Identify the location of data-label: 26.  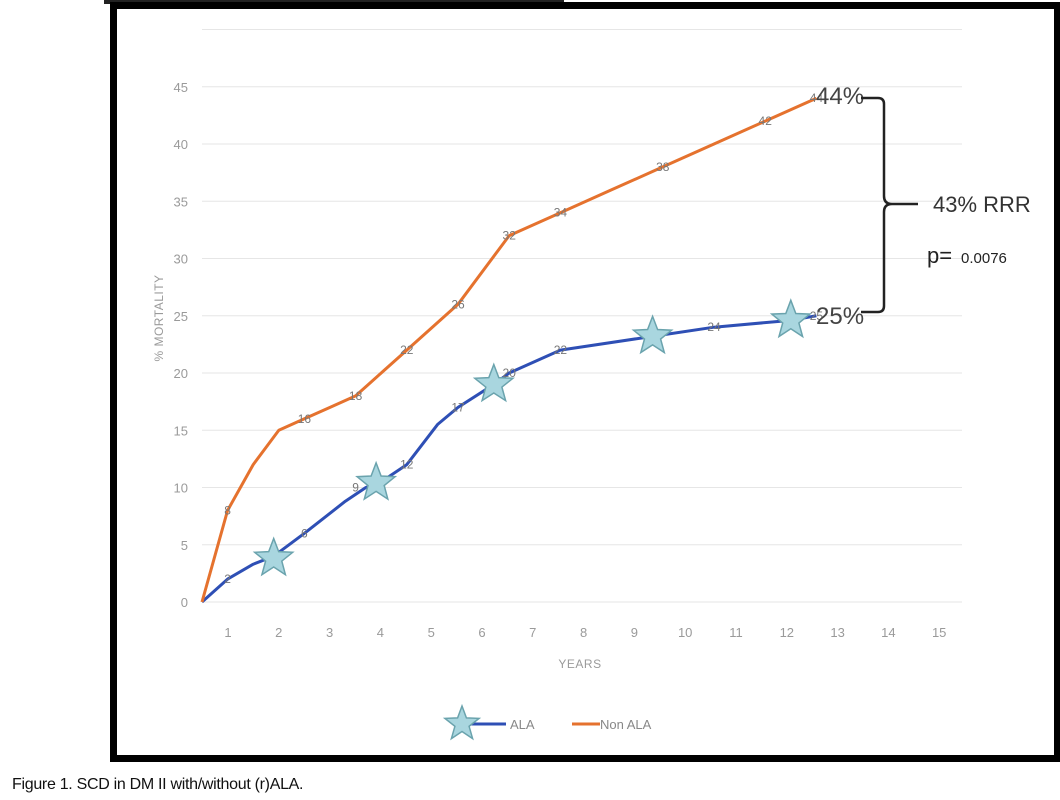
(458, 304).